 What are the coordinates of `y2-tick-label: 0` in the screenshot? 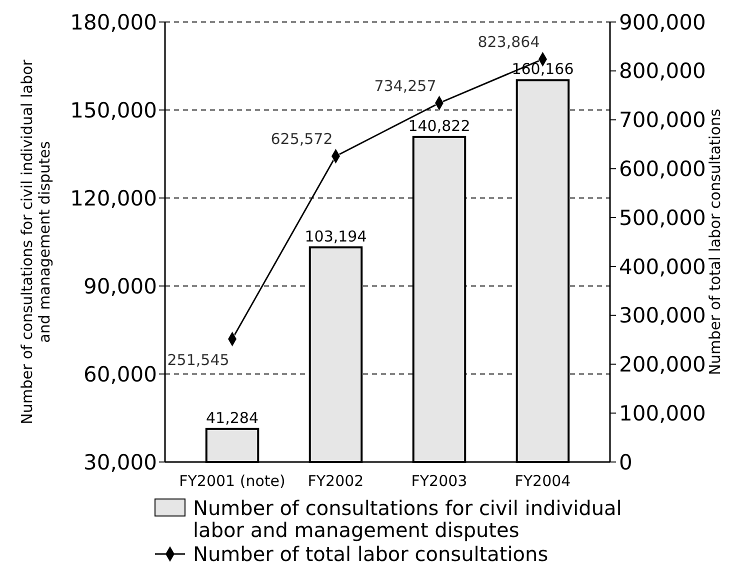 It's located at (625, 462).